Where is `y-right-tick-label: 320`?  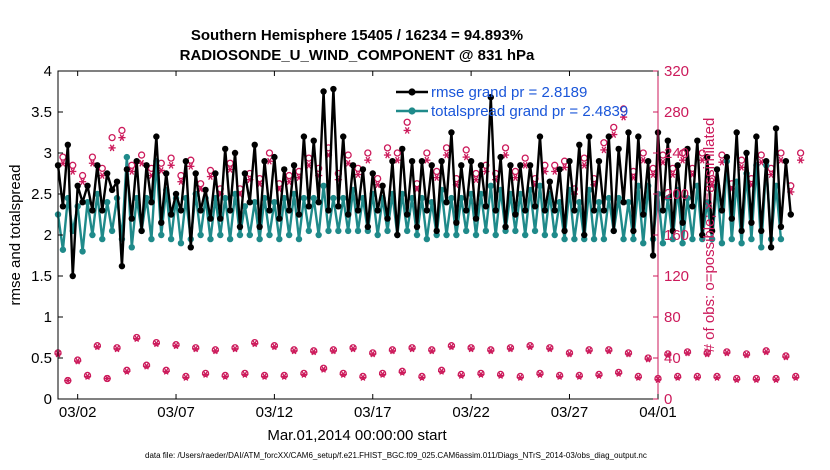
y-right-tick-label: 320 is located at coordinates (676, 71).